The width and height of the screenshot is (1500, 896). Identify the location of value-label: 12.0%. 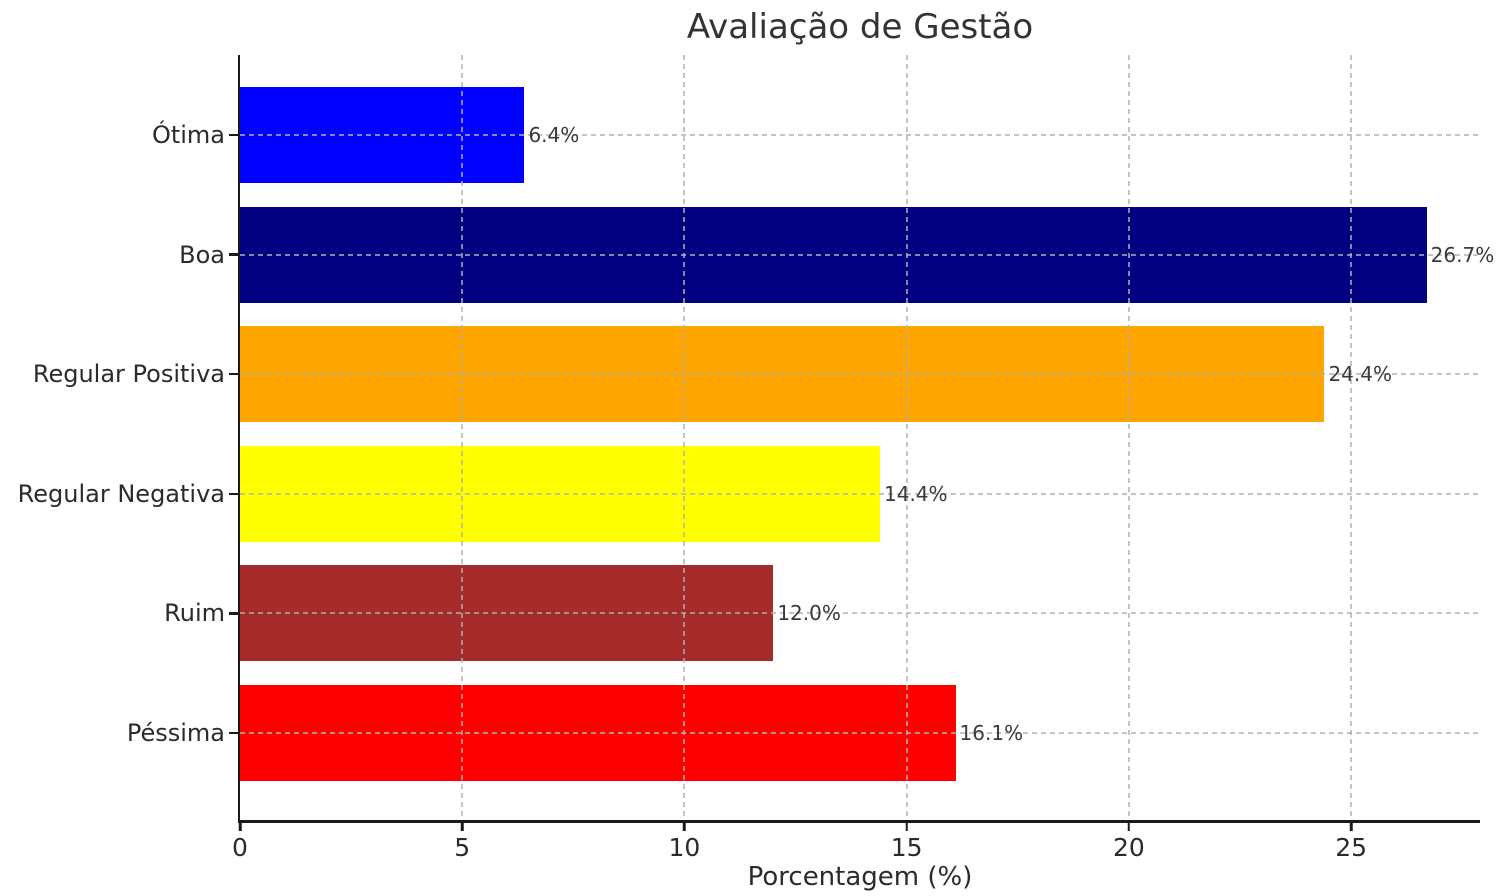
(809, 613).